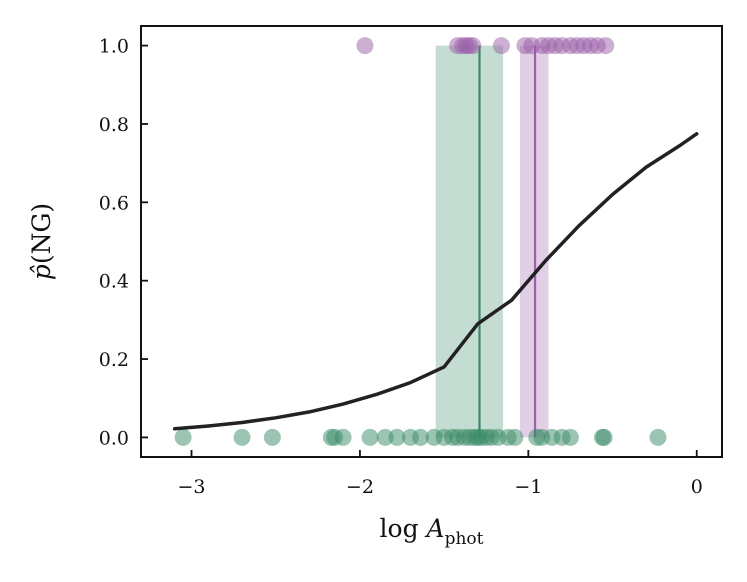 This screenshot has width=747, height=582. I want to click on x-axis-label-sub: phot, so click(464, 539).